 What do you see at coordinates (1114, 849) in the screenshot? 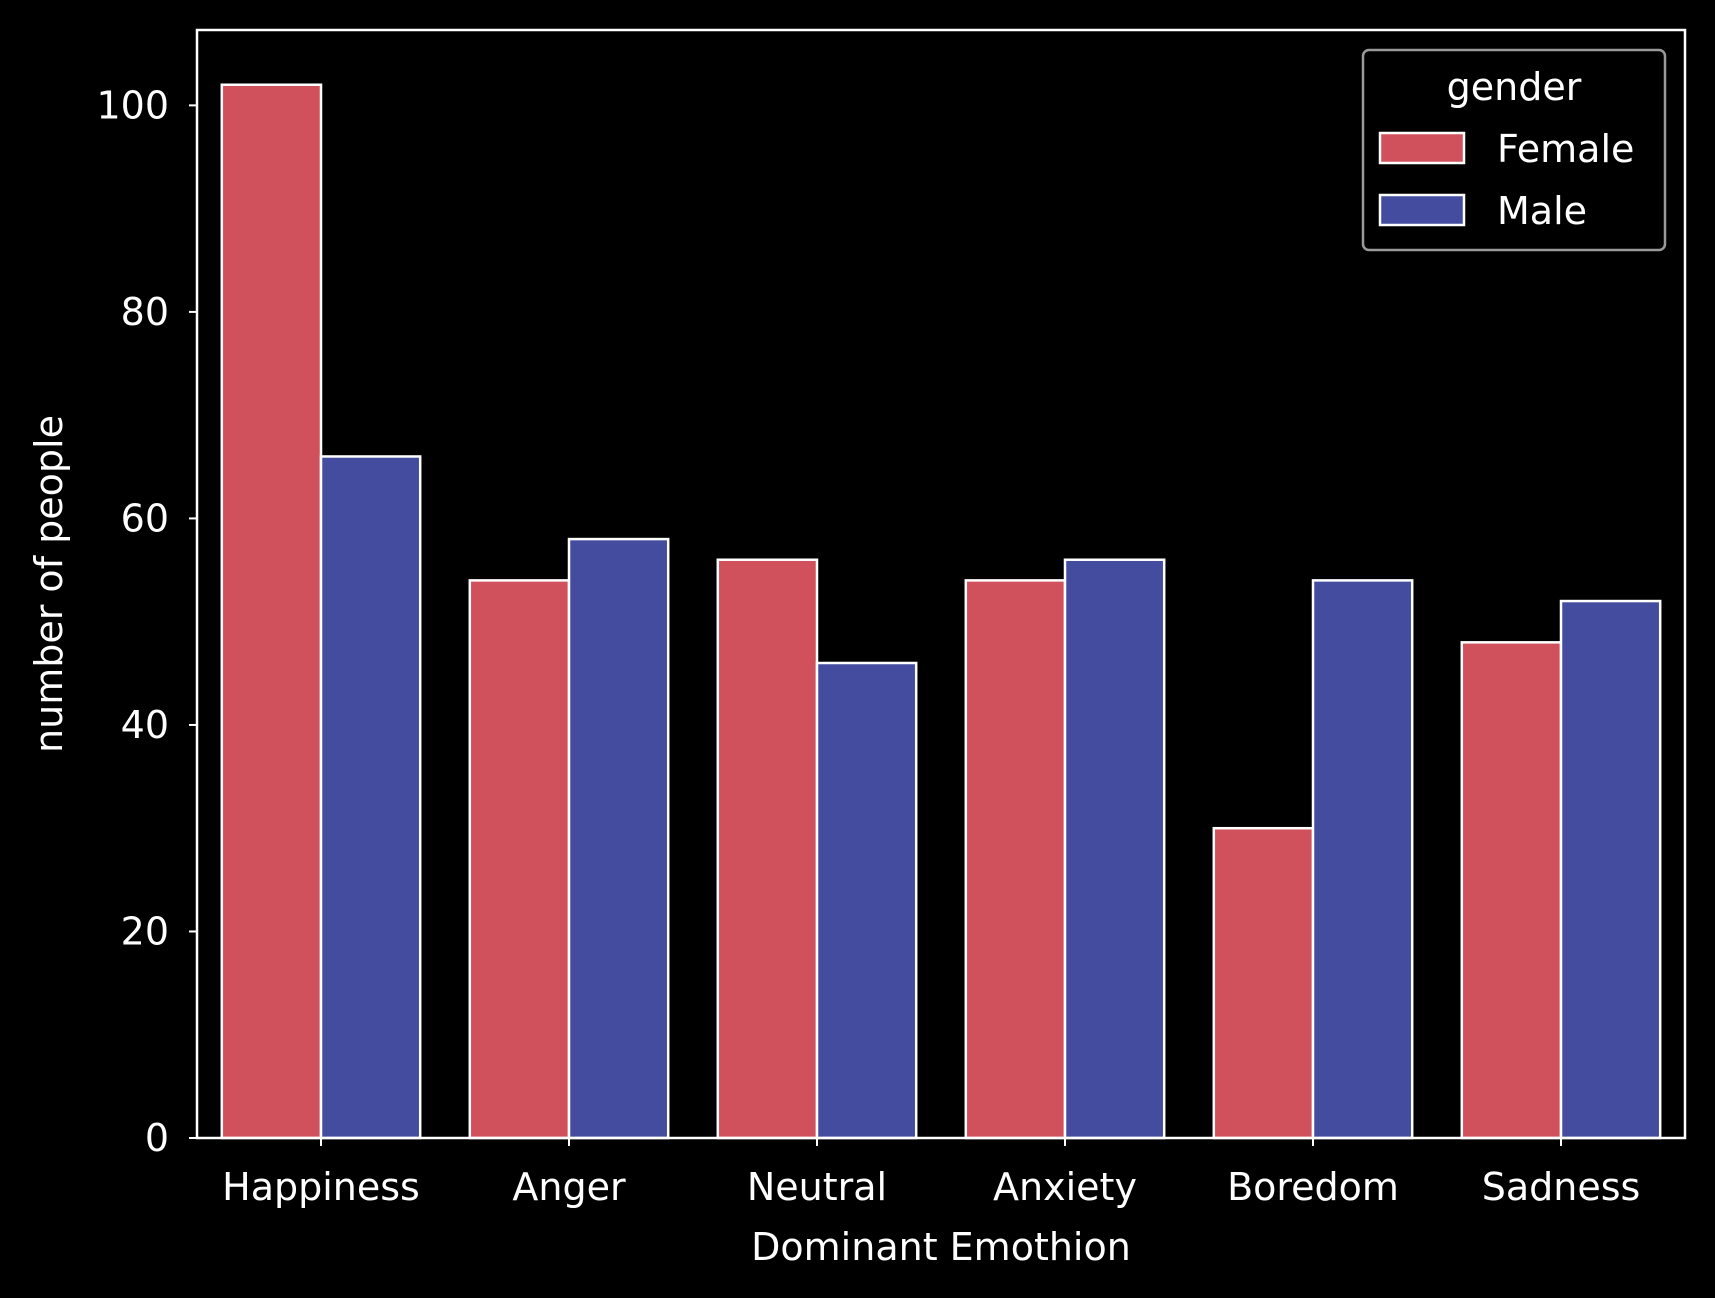
I see `bar-male-anxiety` at bounding box center [1114, 849].